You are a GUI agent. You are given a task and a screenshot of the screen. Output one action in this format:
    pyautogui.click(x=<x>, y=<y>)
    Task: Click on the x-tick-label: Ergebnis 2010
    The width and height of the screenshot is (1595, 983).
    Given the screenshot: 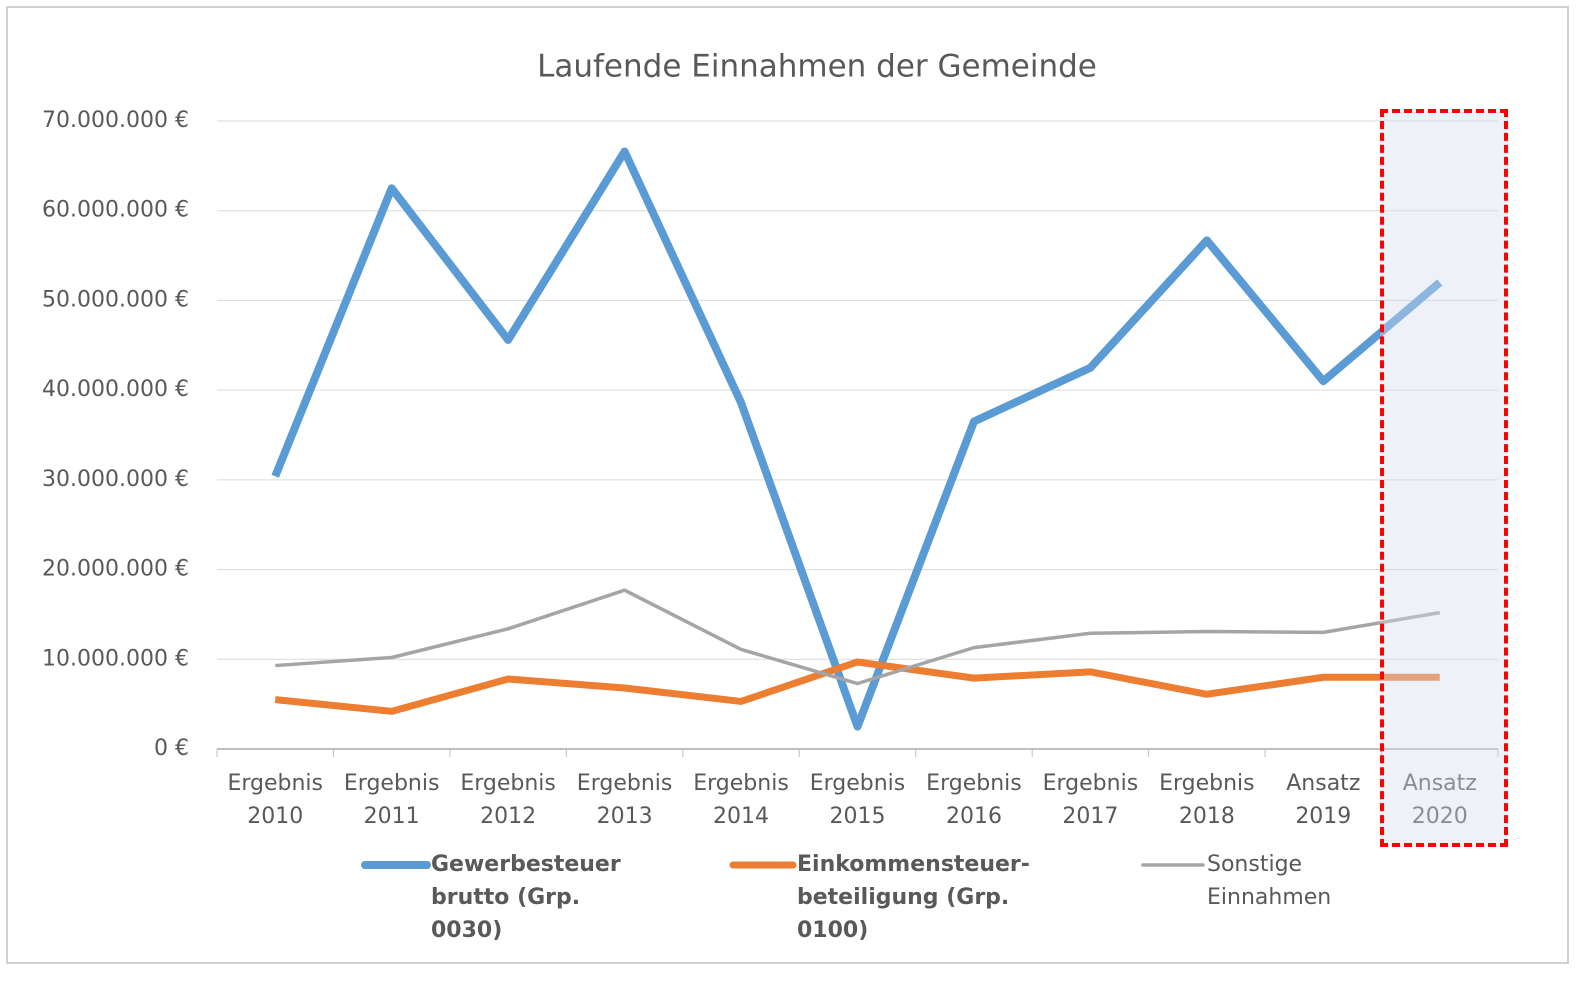 What is the action you would take?
    pyautogui.click(x=275, y=800)
    